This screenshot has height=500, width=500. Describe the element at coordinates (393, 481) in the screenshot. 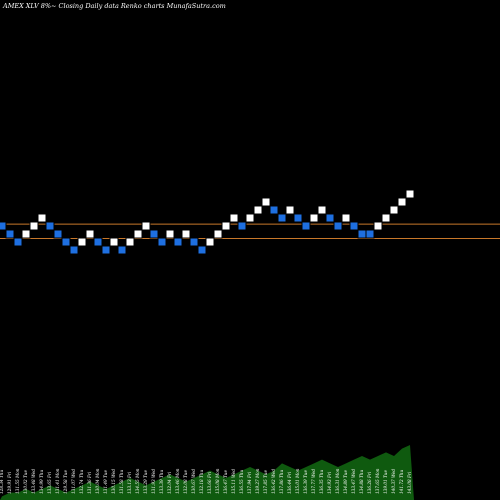

I see `x-tick-label: 140.37 Wed` at that location.